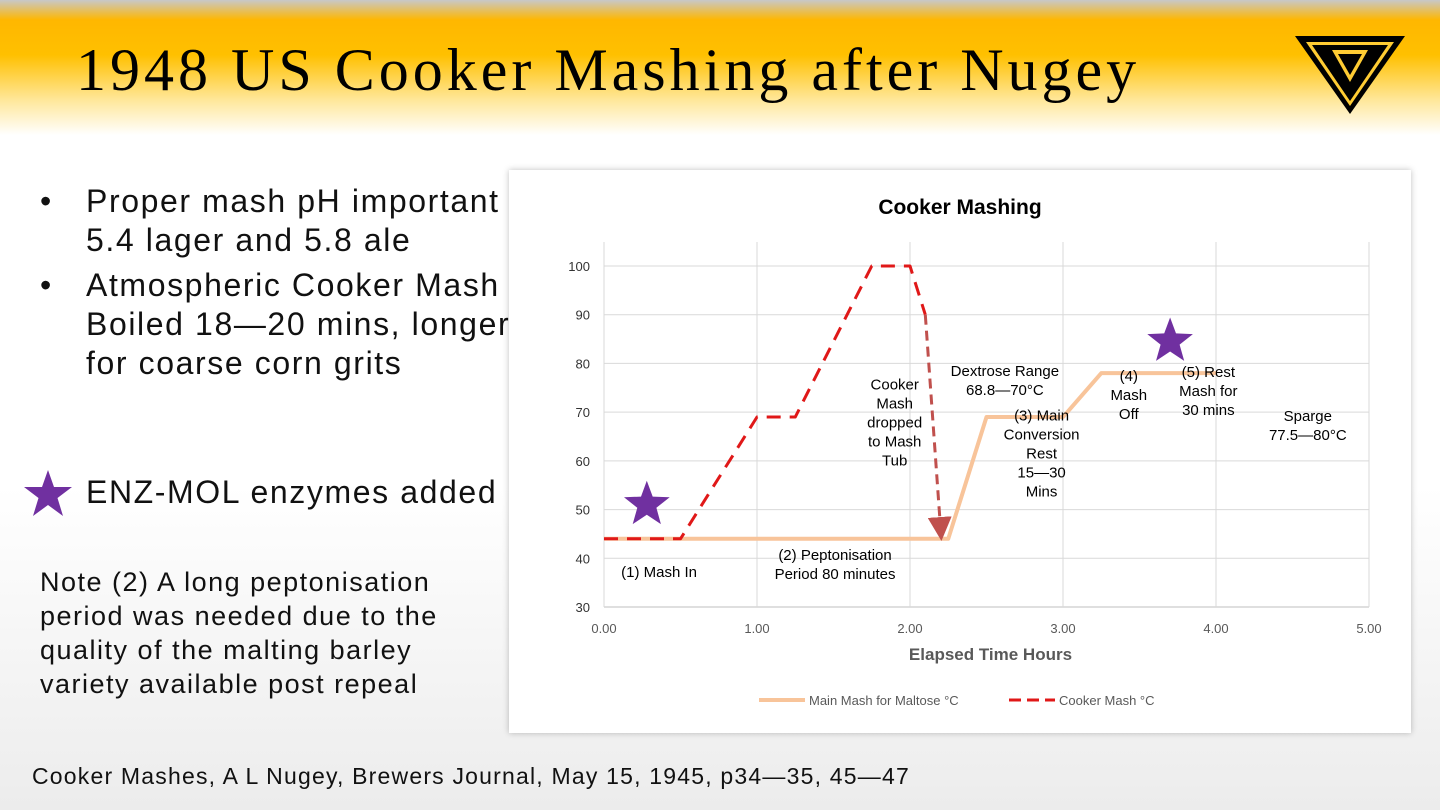 This screenshot has width=1440, height=810. I want to click on y-tick-label: 60, so click(583, 461).